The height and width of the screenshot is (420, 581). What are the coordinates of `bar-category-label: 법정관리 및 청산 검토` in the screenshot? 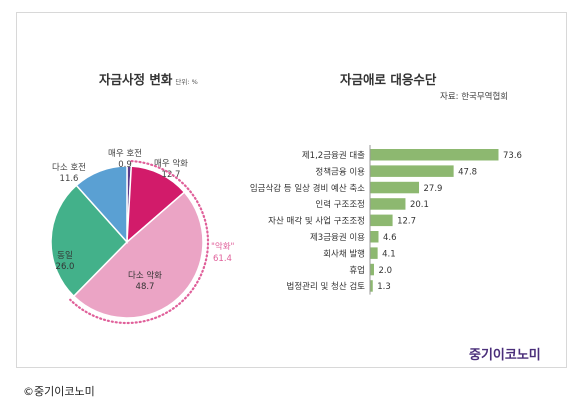 It's located at (326, 286).